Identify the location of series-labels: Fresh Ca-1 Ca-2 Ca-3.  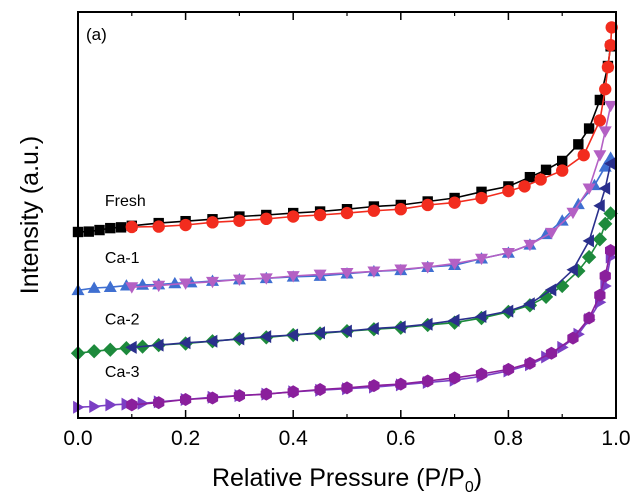
(125, 287).